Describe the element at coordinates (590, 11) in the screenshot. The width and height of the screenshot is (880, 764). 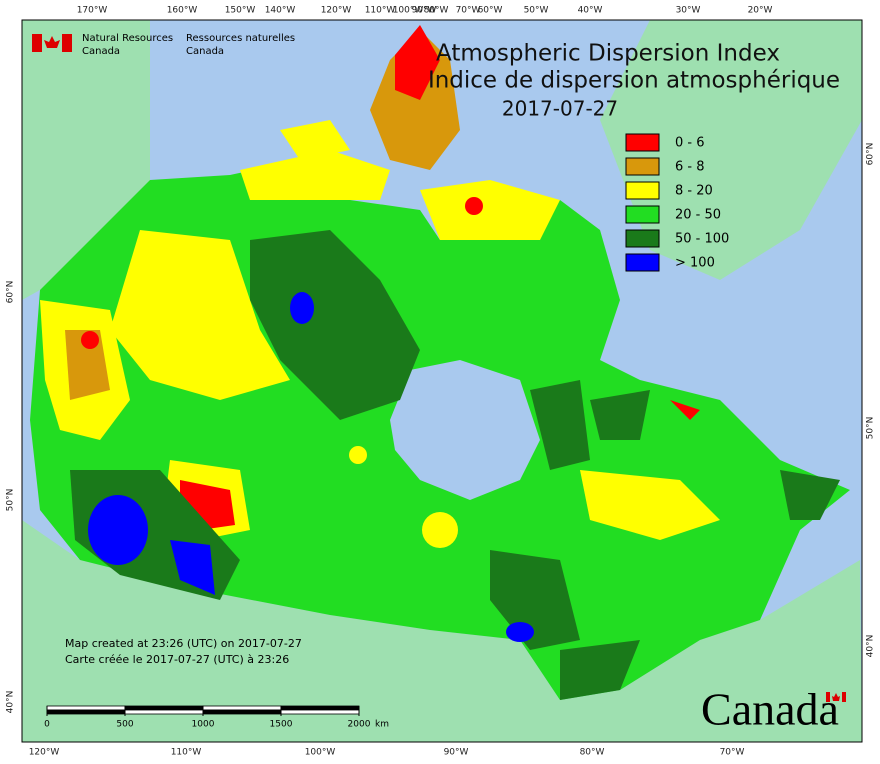
I see `lon-label: 40°W` at that location.